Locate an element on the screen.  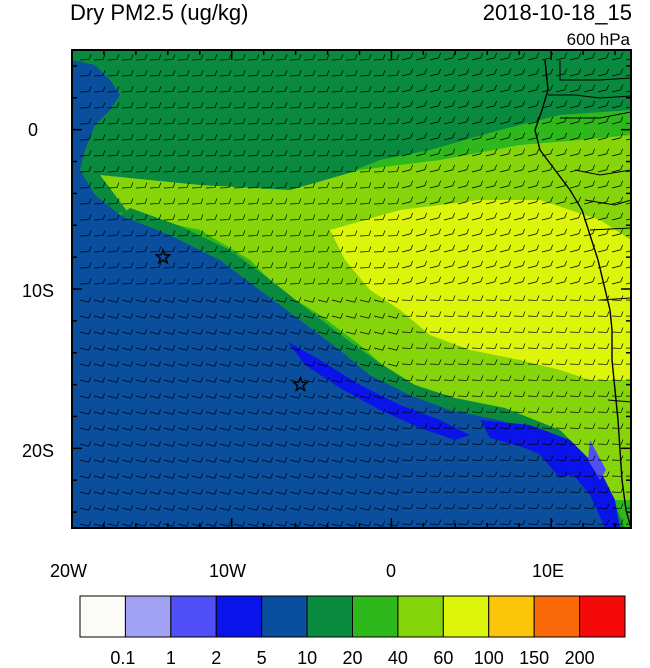
map-datetime: 2018-10-18_15 is located at coordinates (557, 12).